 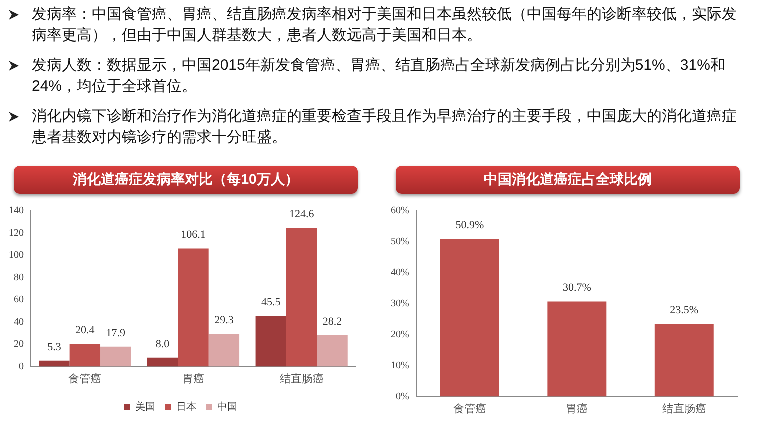 What do you see at coordinates (19, 344) in the screenshot?
I see `y-tick-label: 20` at bounding box center [19, 344].